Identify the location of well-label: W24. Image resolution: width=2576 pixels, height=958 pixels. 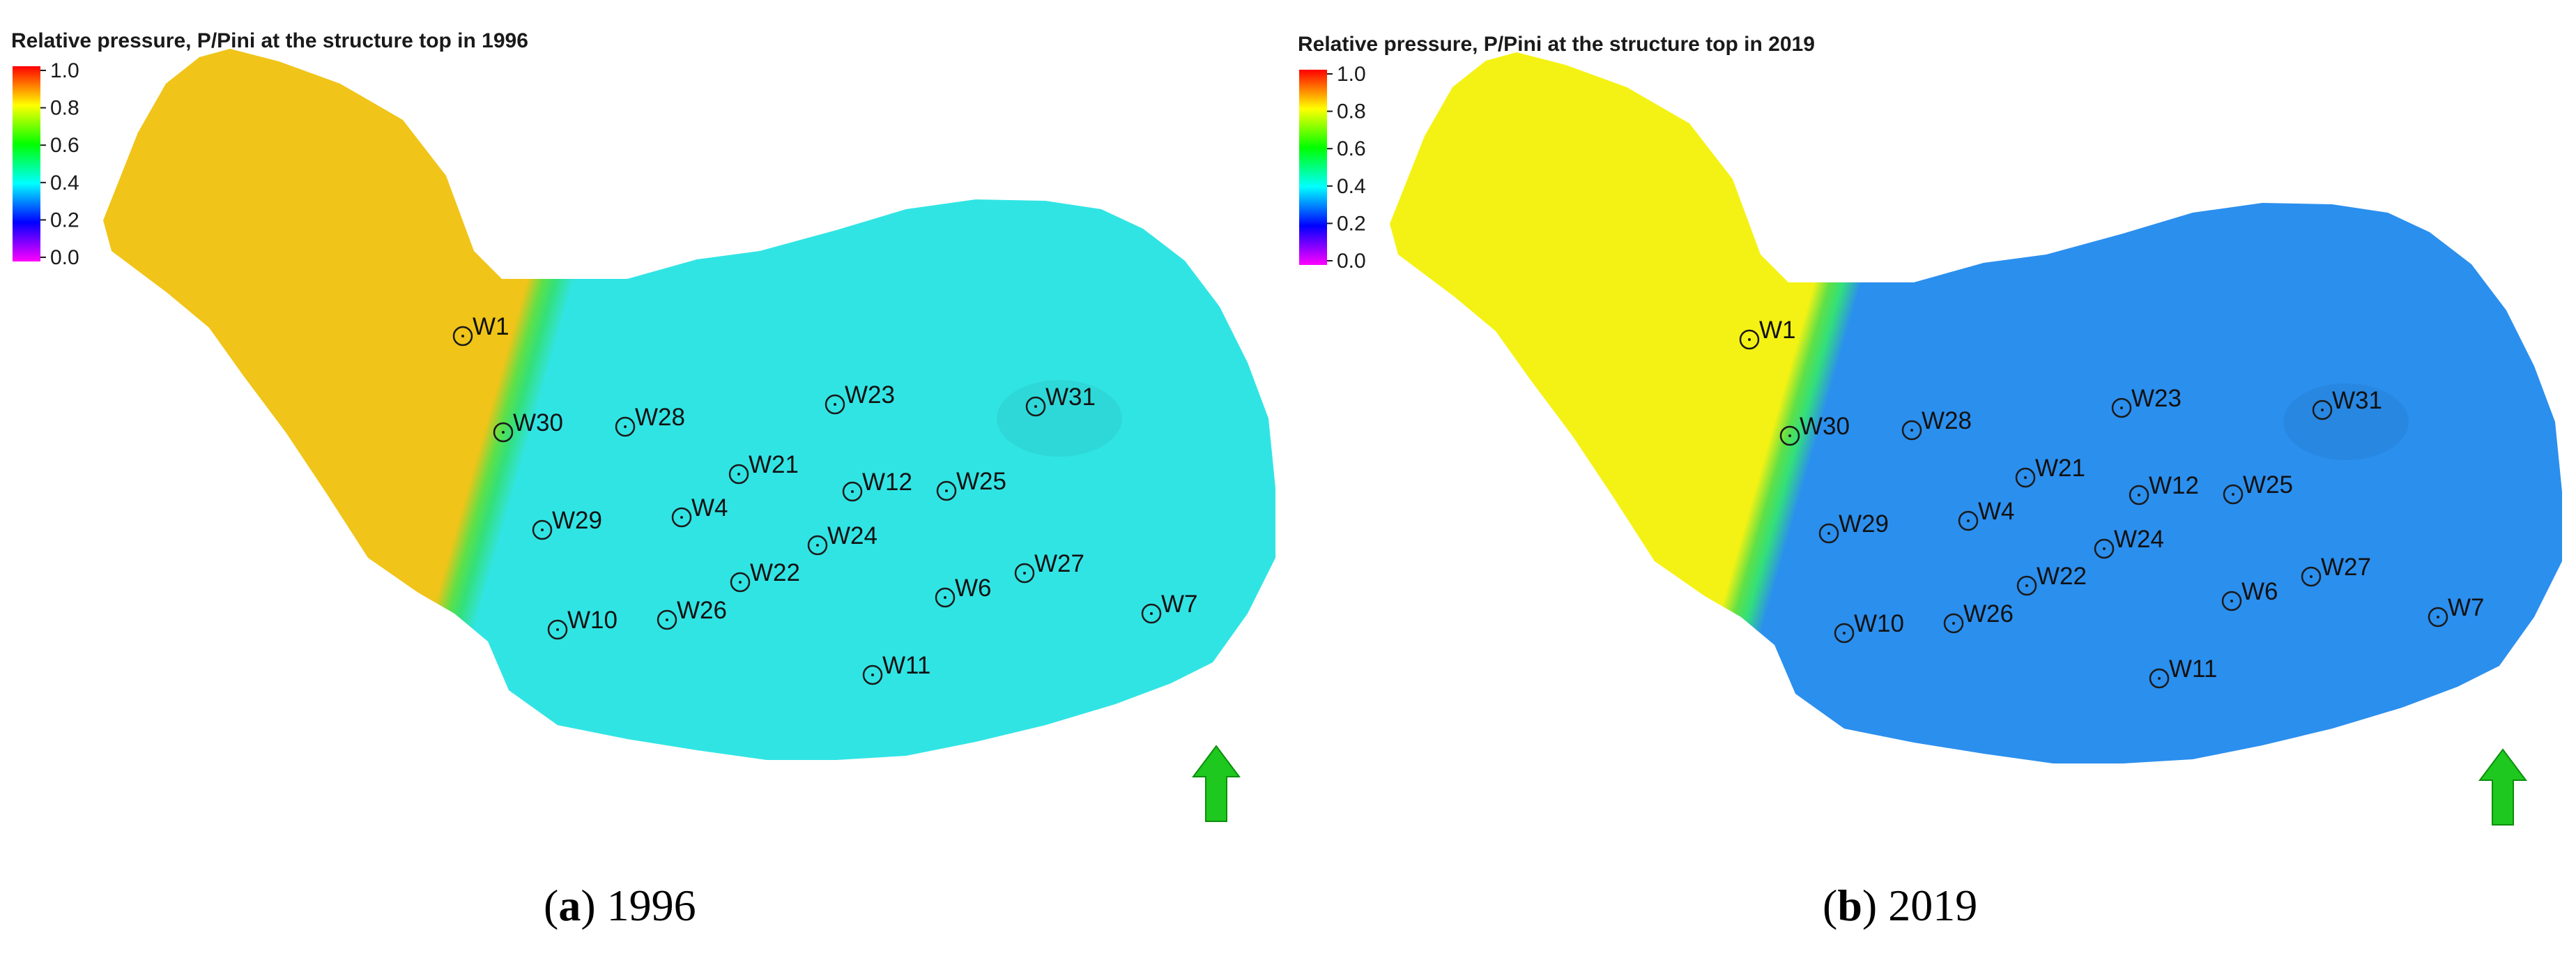
(852, 535).